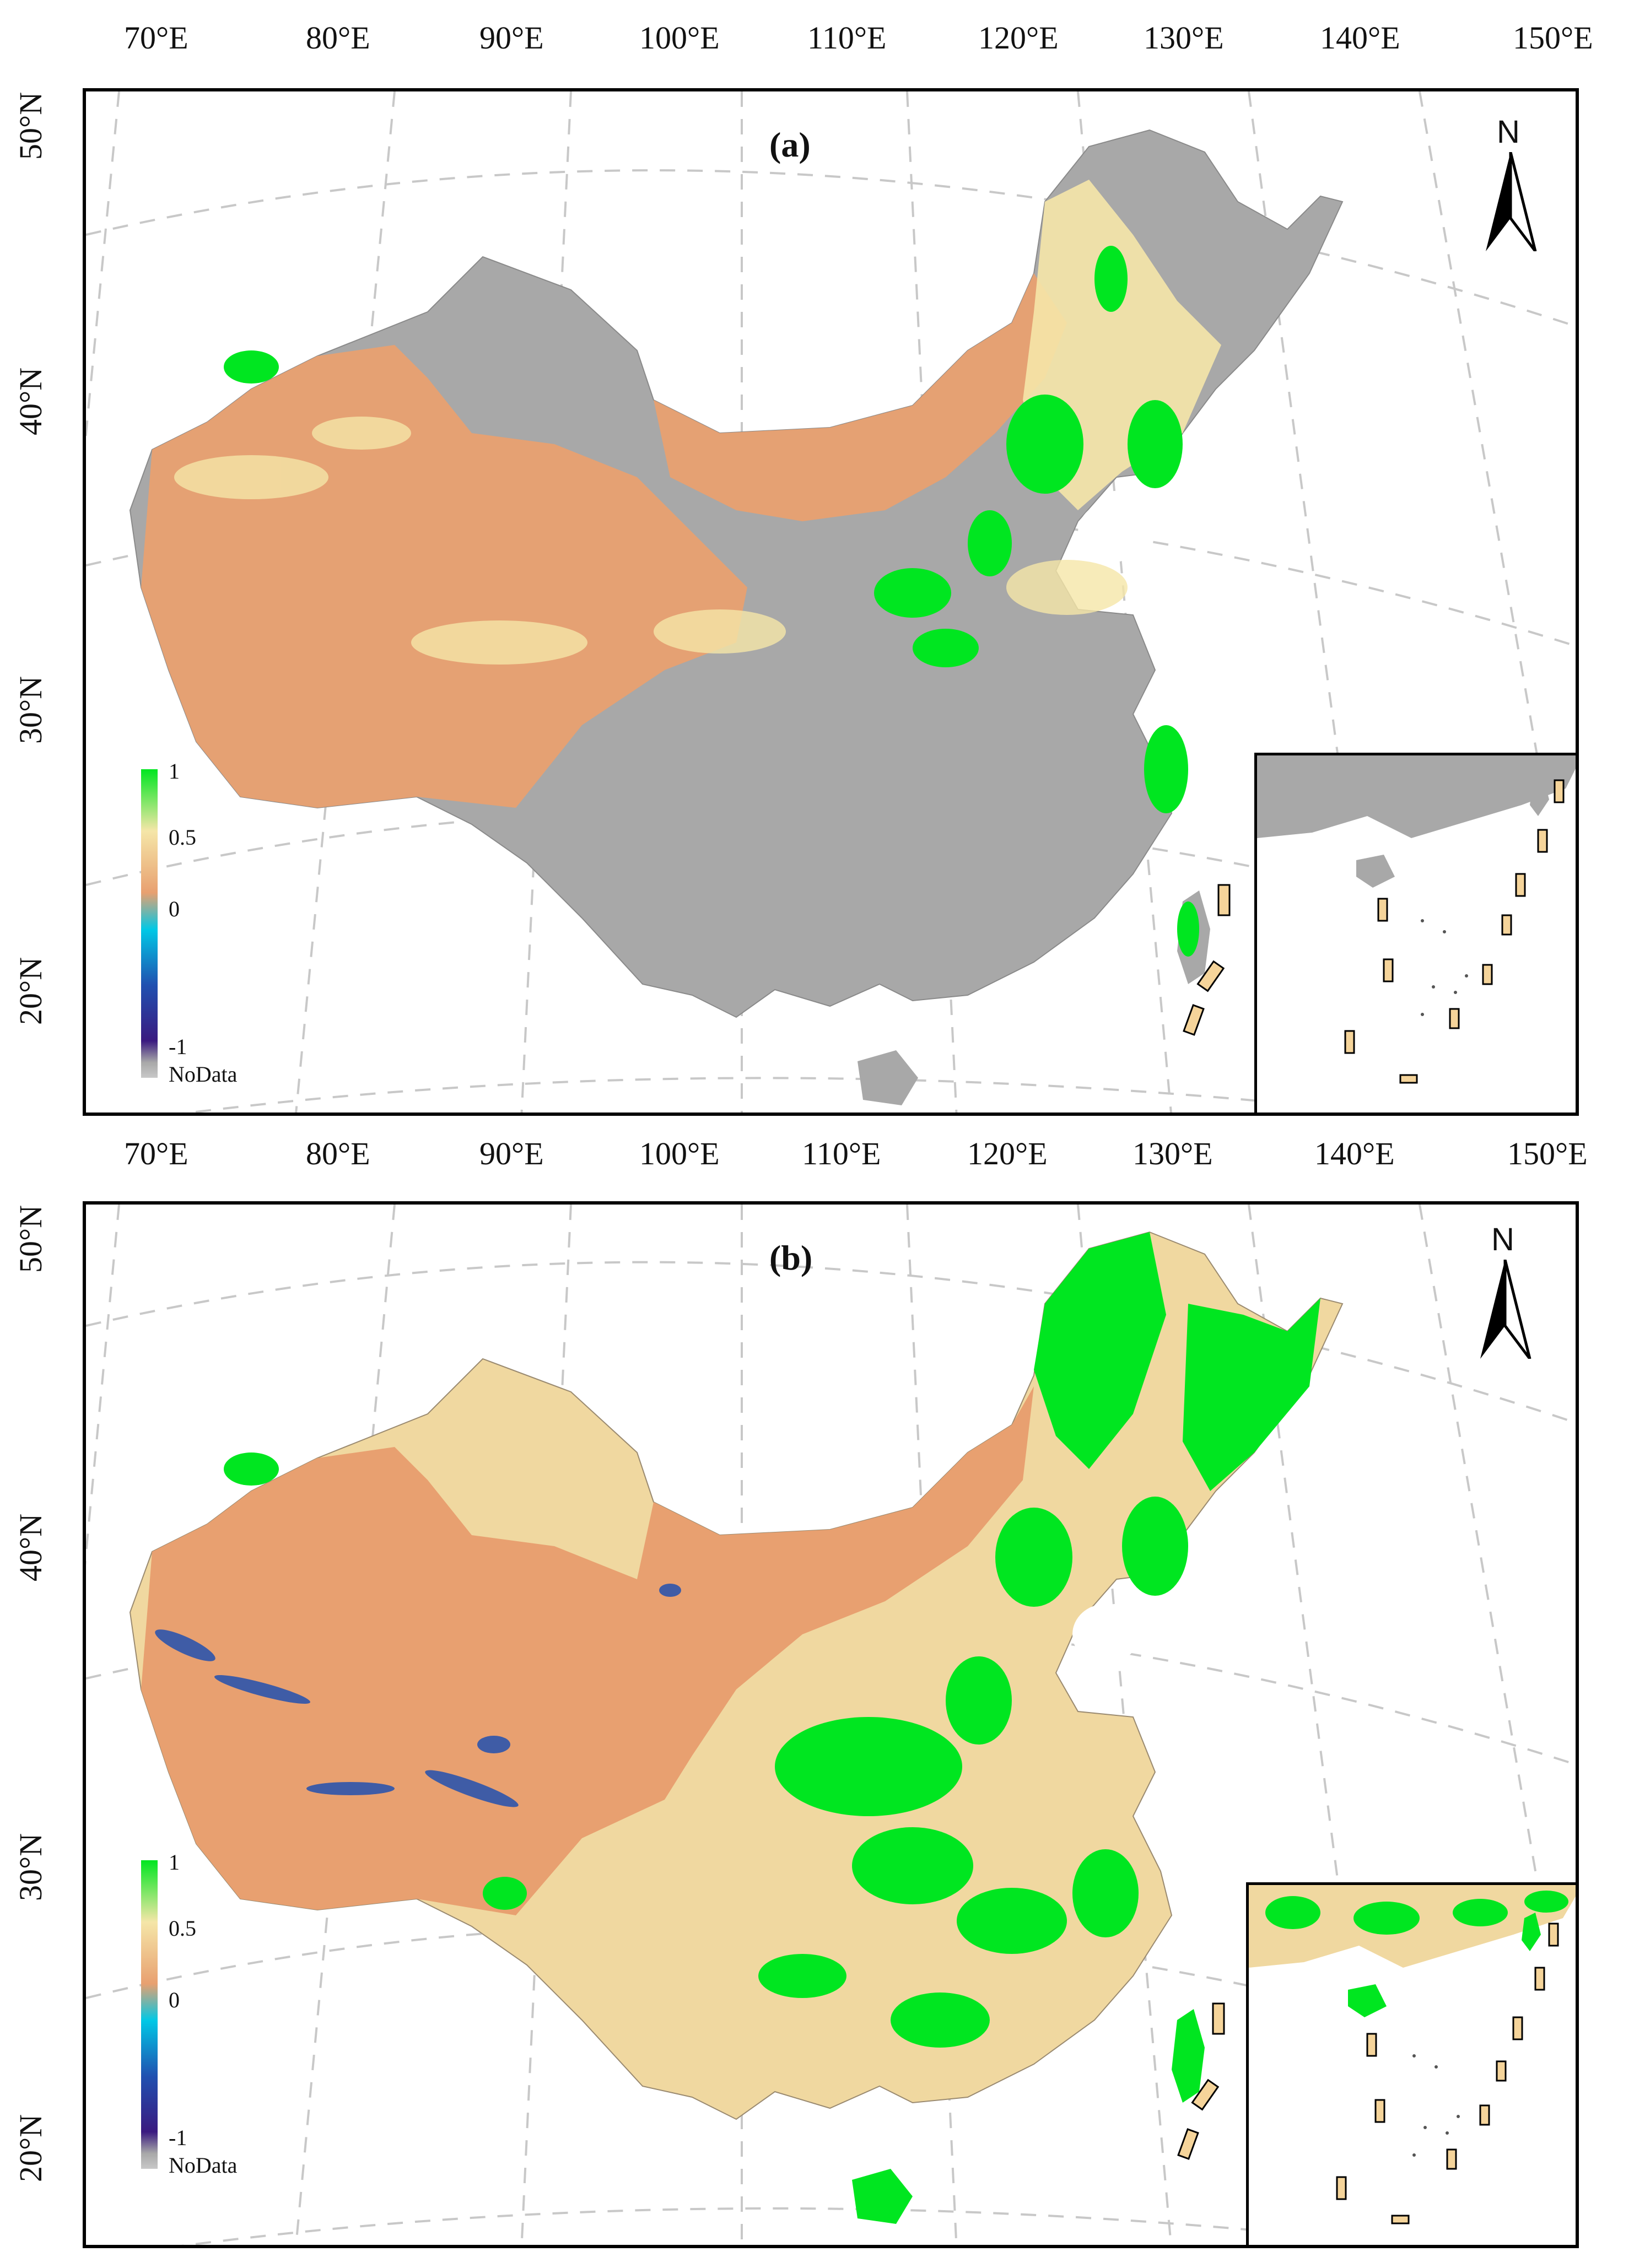 This screenshot has height=2268, width=1634. Describe the element at coordinates (1354, 1153) in the screenshot. I see `lon-label-140e-b: 140°E` at that location.